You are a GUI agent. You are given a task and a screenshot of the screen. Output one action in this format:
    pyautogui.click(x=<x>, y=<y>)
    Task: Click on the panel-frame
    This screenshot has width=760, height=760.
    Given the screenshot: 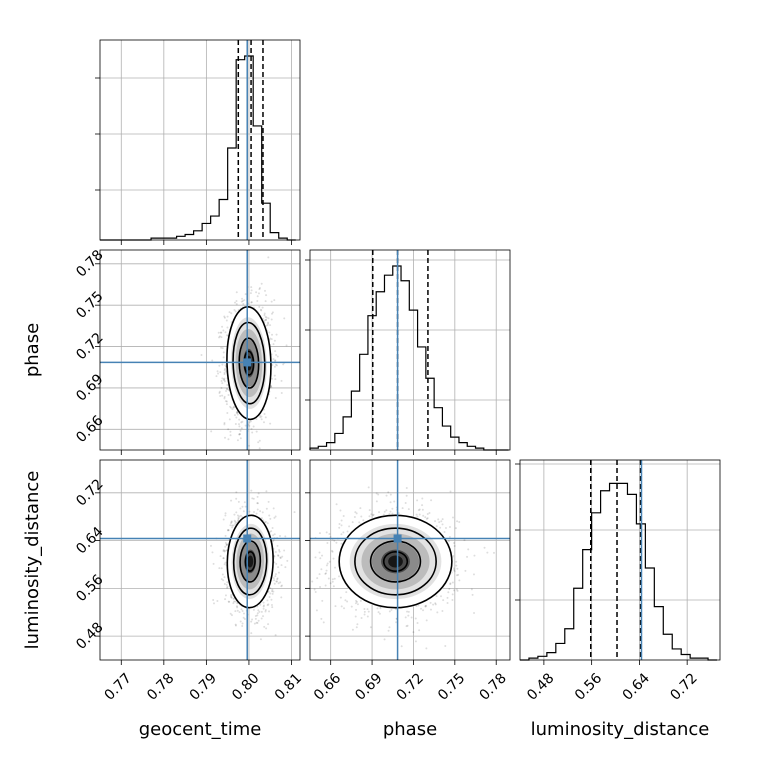 What is the action you would take?
    pyautogui.click(x=200, y=560)
    